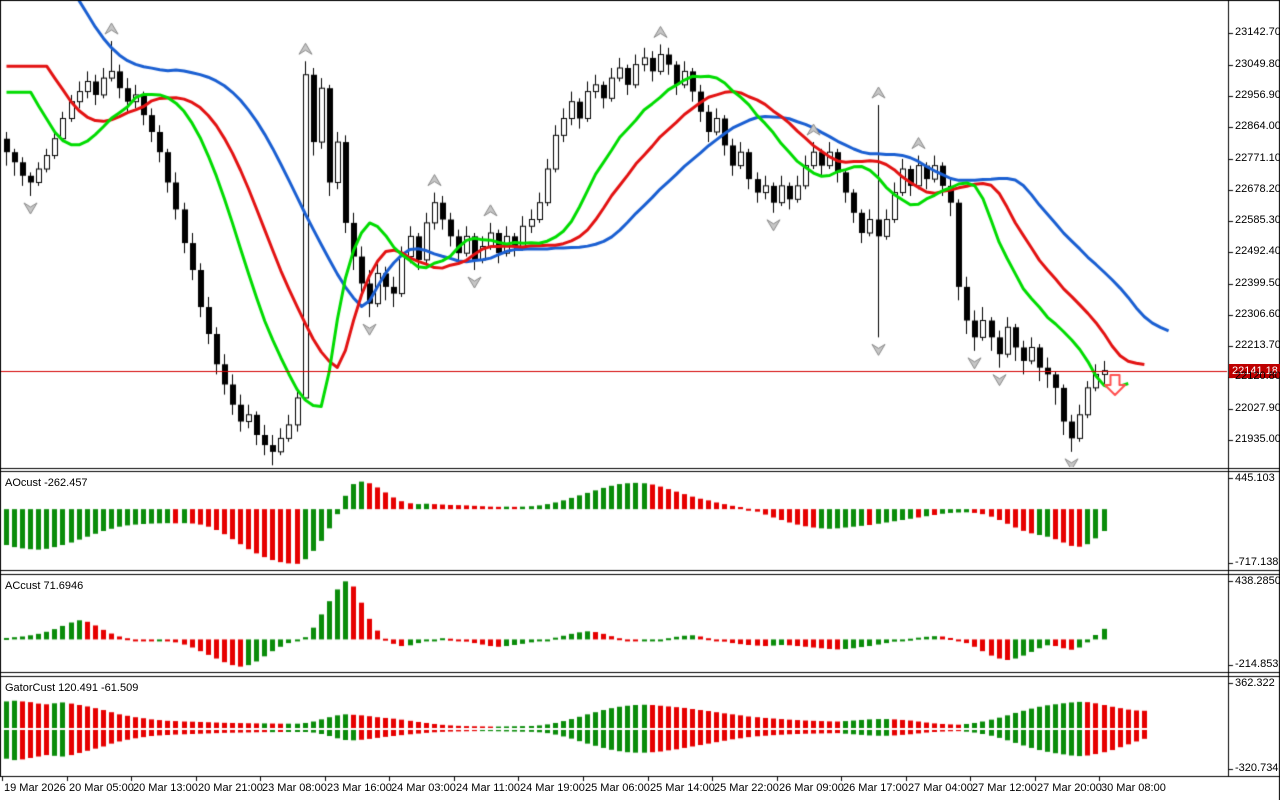  Describe the element at coordinates (811, 788) in the screenshot. I see `time-axis-label: 26 Mar 09:00` at that location.